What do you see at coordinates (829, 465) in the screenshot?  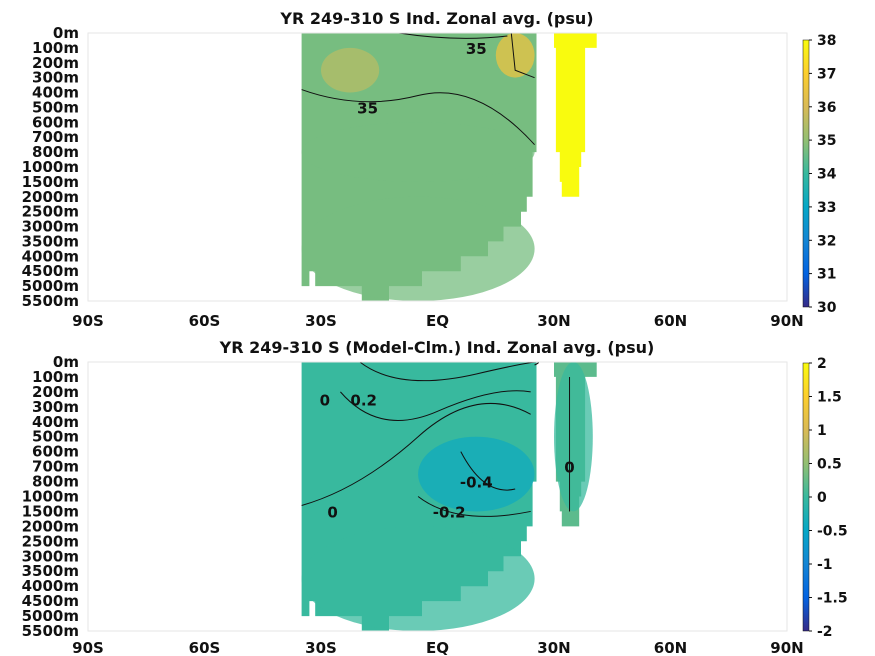 I see `colorbar-tick-label: 0.5` at bounding box center [829, 465].